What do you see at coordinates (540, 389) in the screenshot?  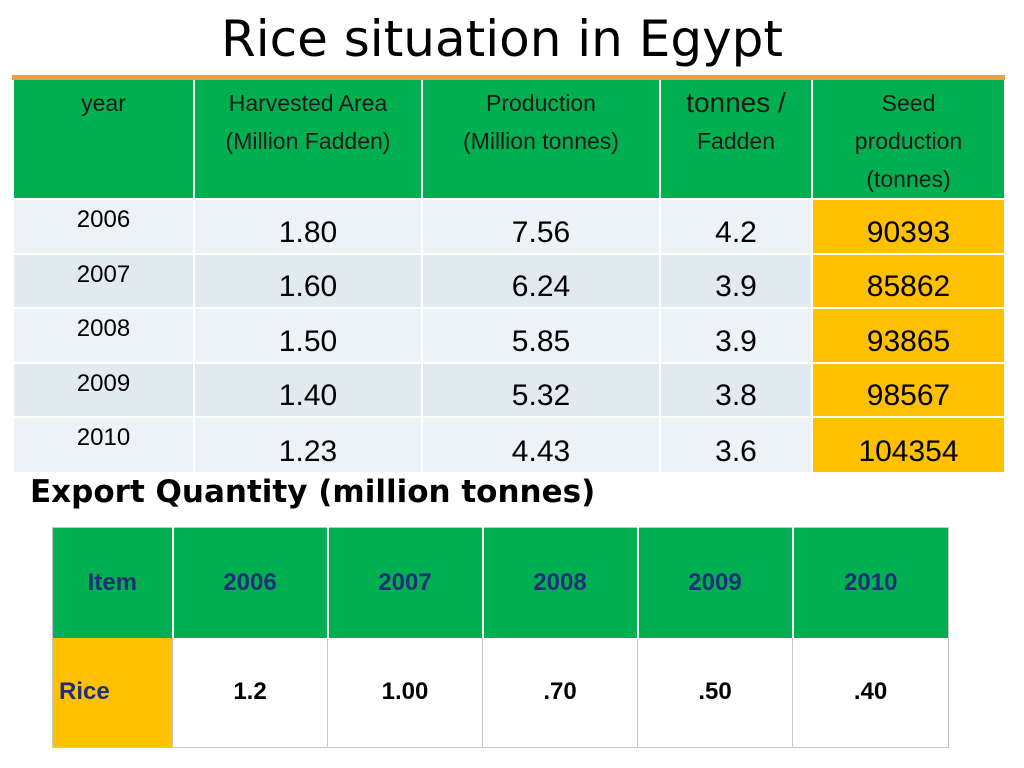 I see `cell-production: 5.32` at bounding box center [540, 389].